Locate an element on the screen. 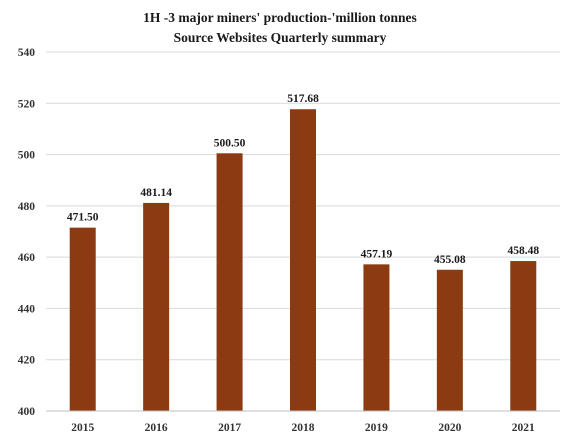 The height and width of the screenshot is (437, 572). x-axis-ticks: 2015 2016 2017 2018 2019 2020 2021 is located at coordinates (303, 428).